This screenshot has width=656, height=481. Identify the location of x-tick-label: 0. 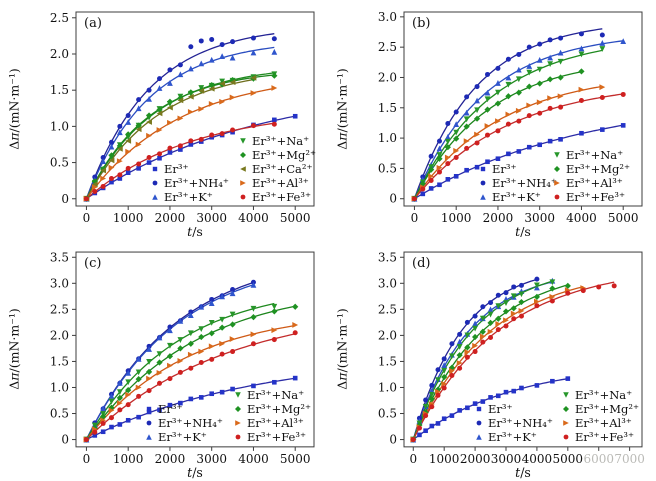
(413, 459).